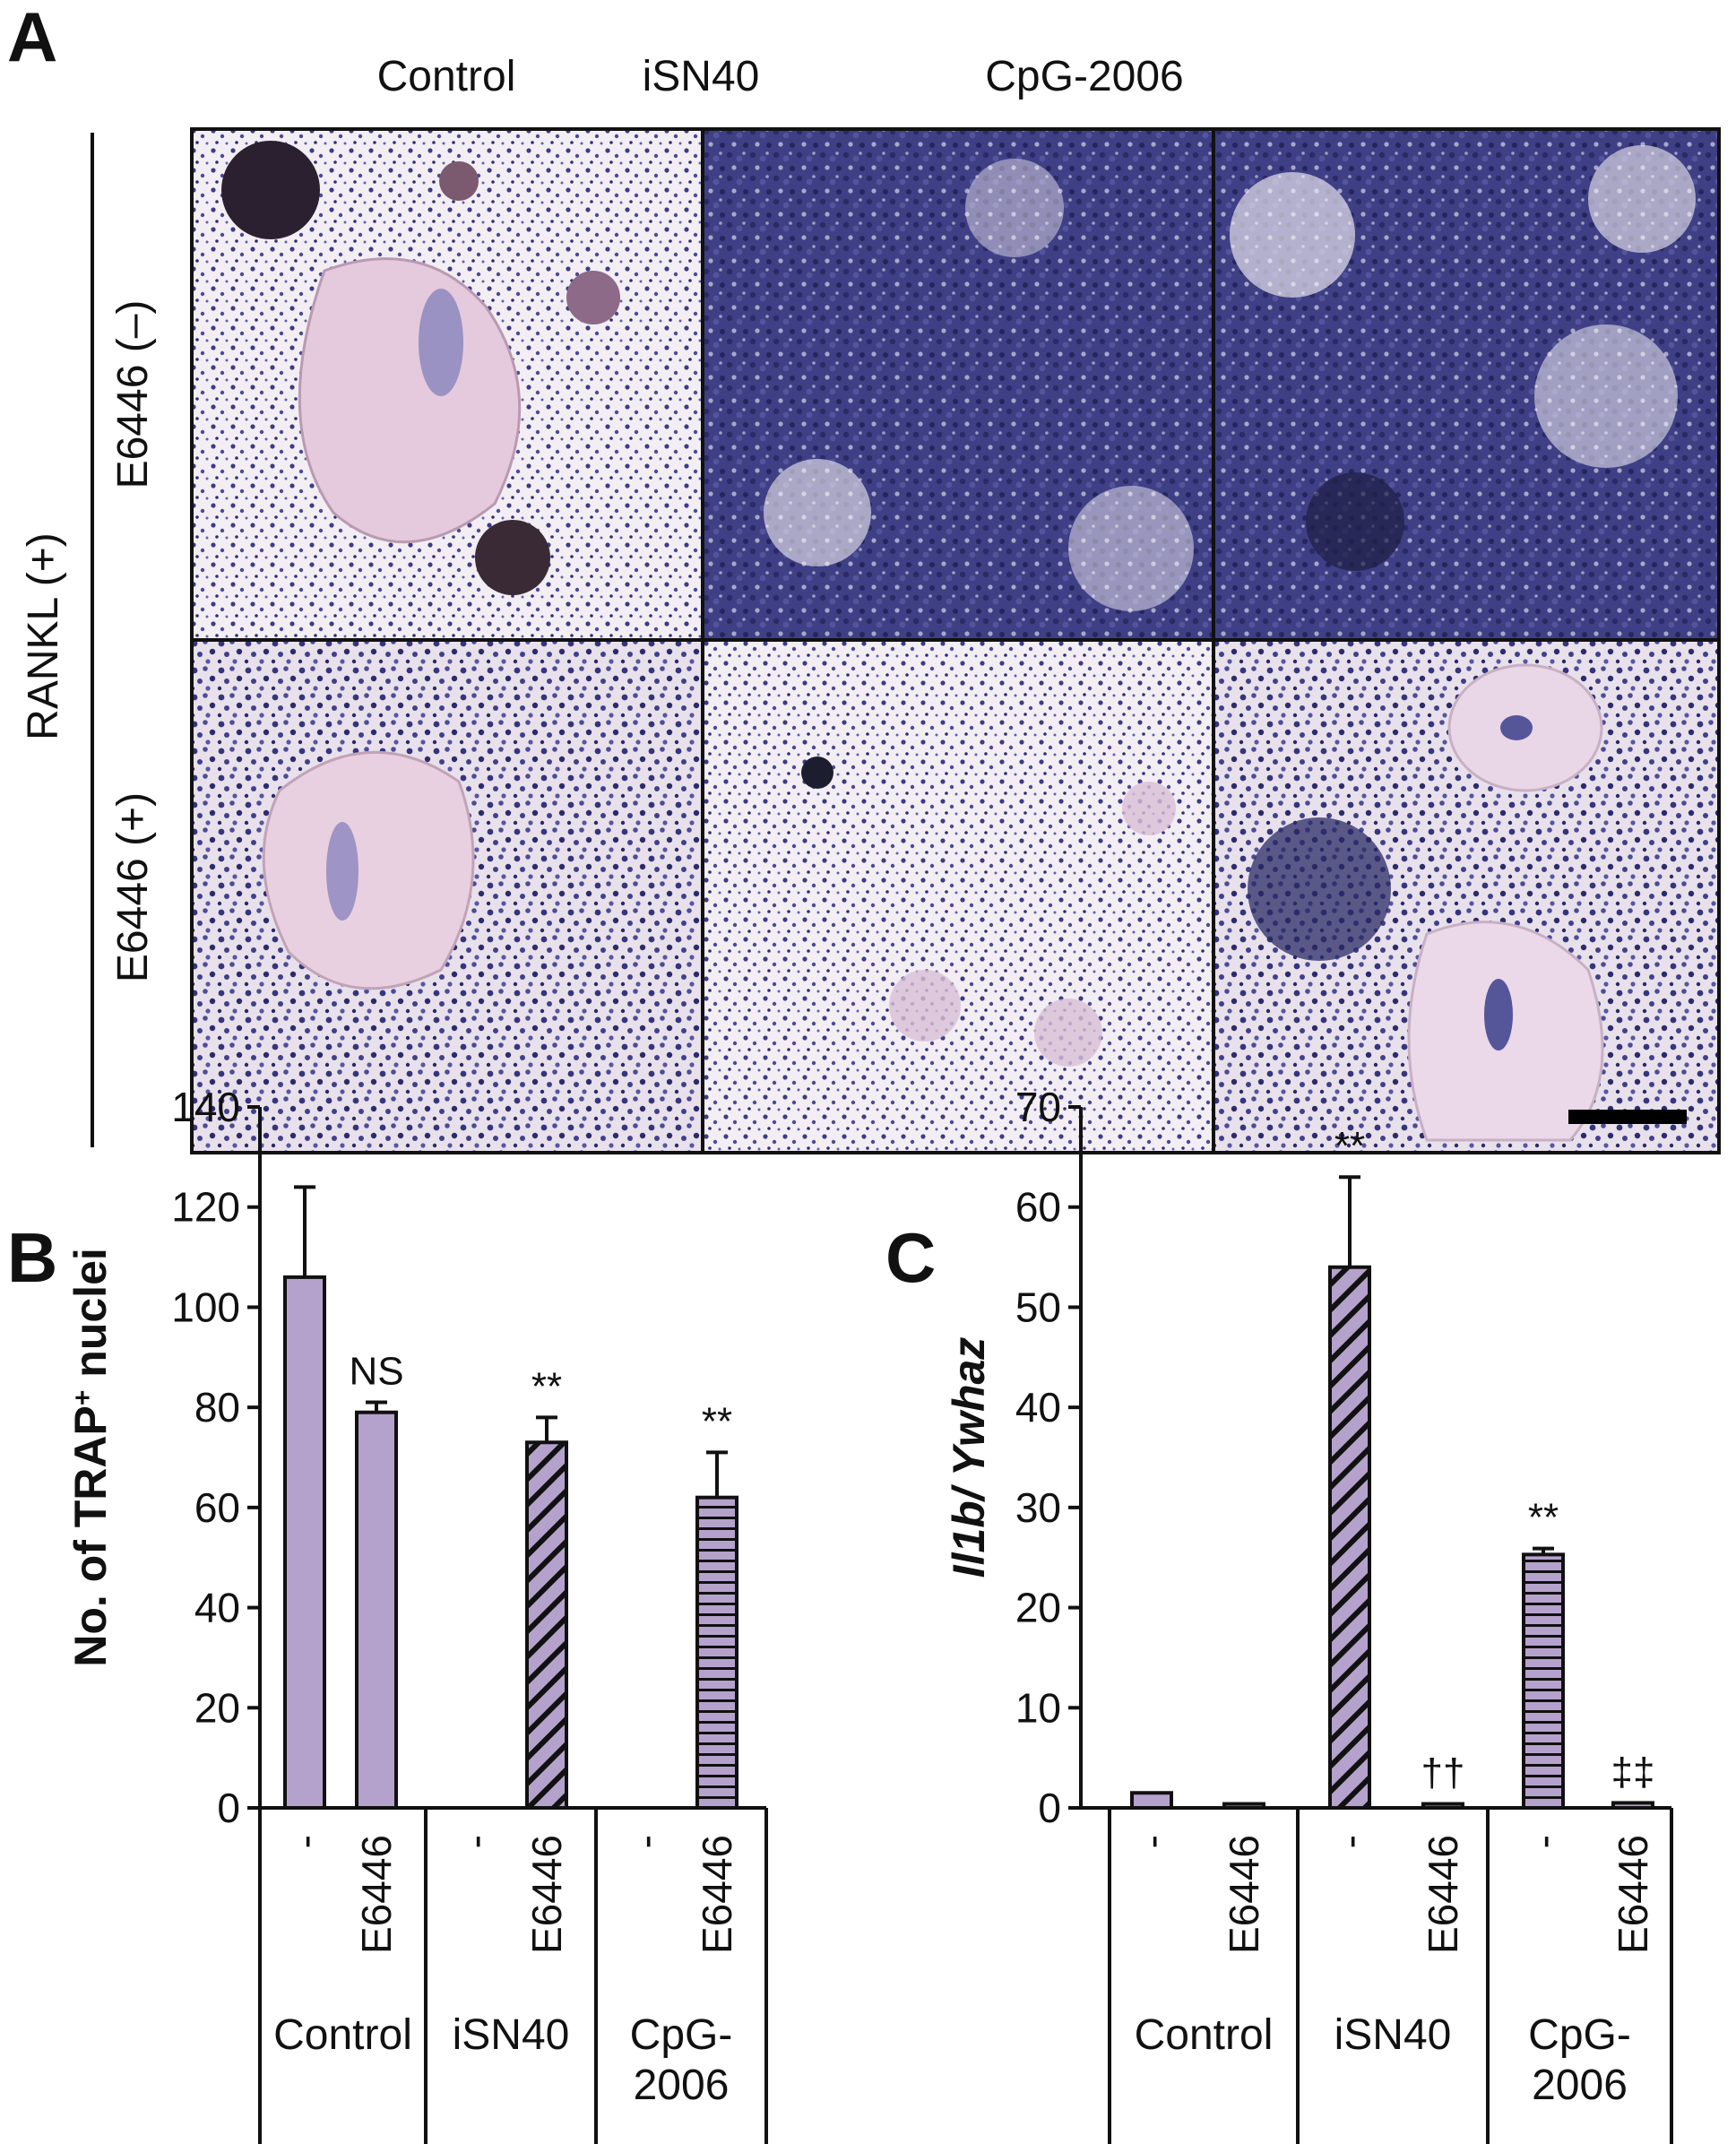 The image size is (1736, 2144). Describe the element at coordinates (447, 384) in the screenshot. I see `micrograph-control-e6446-minus` at that location.